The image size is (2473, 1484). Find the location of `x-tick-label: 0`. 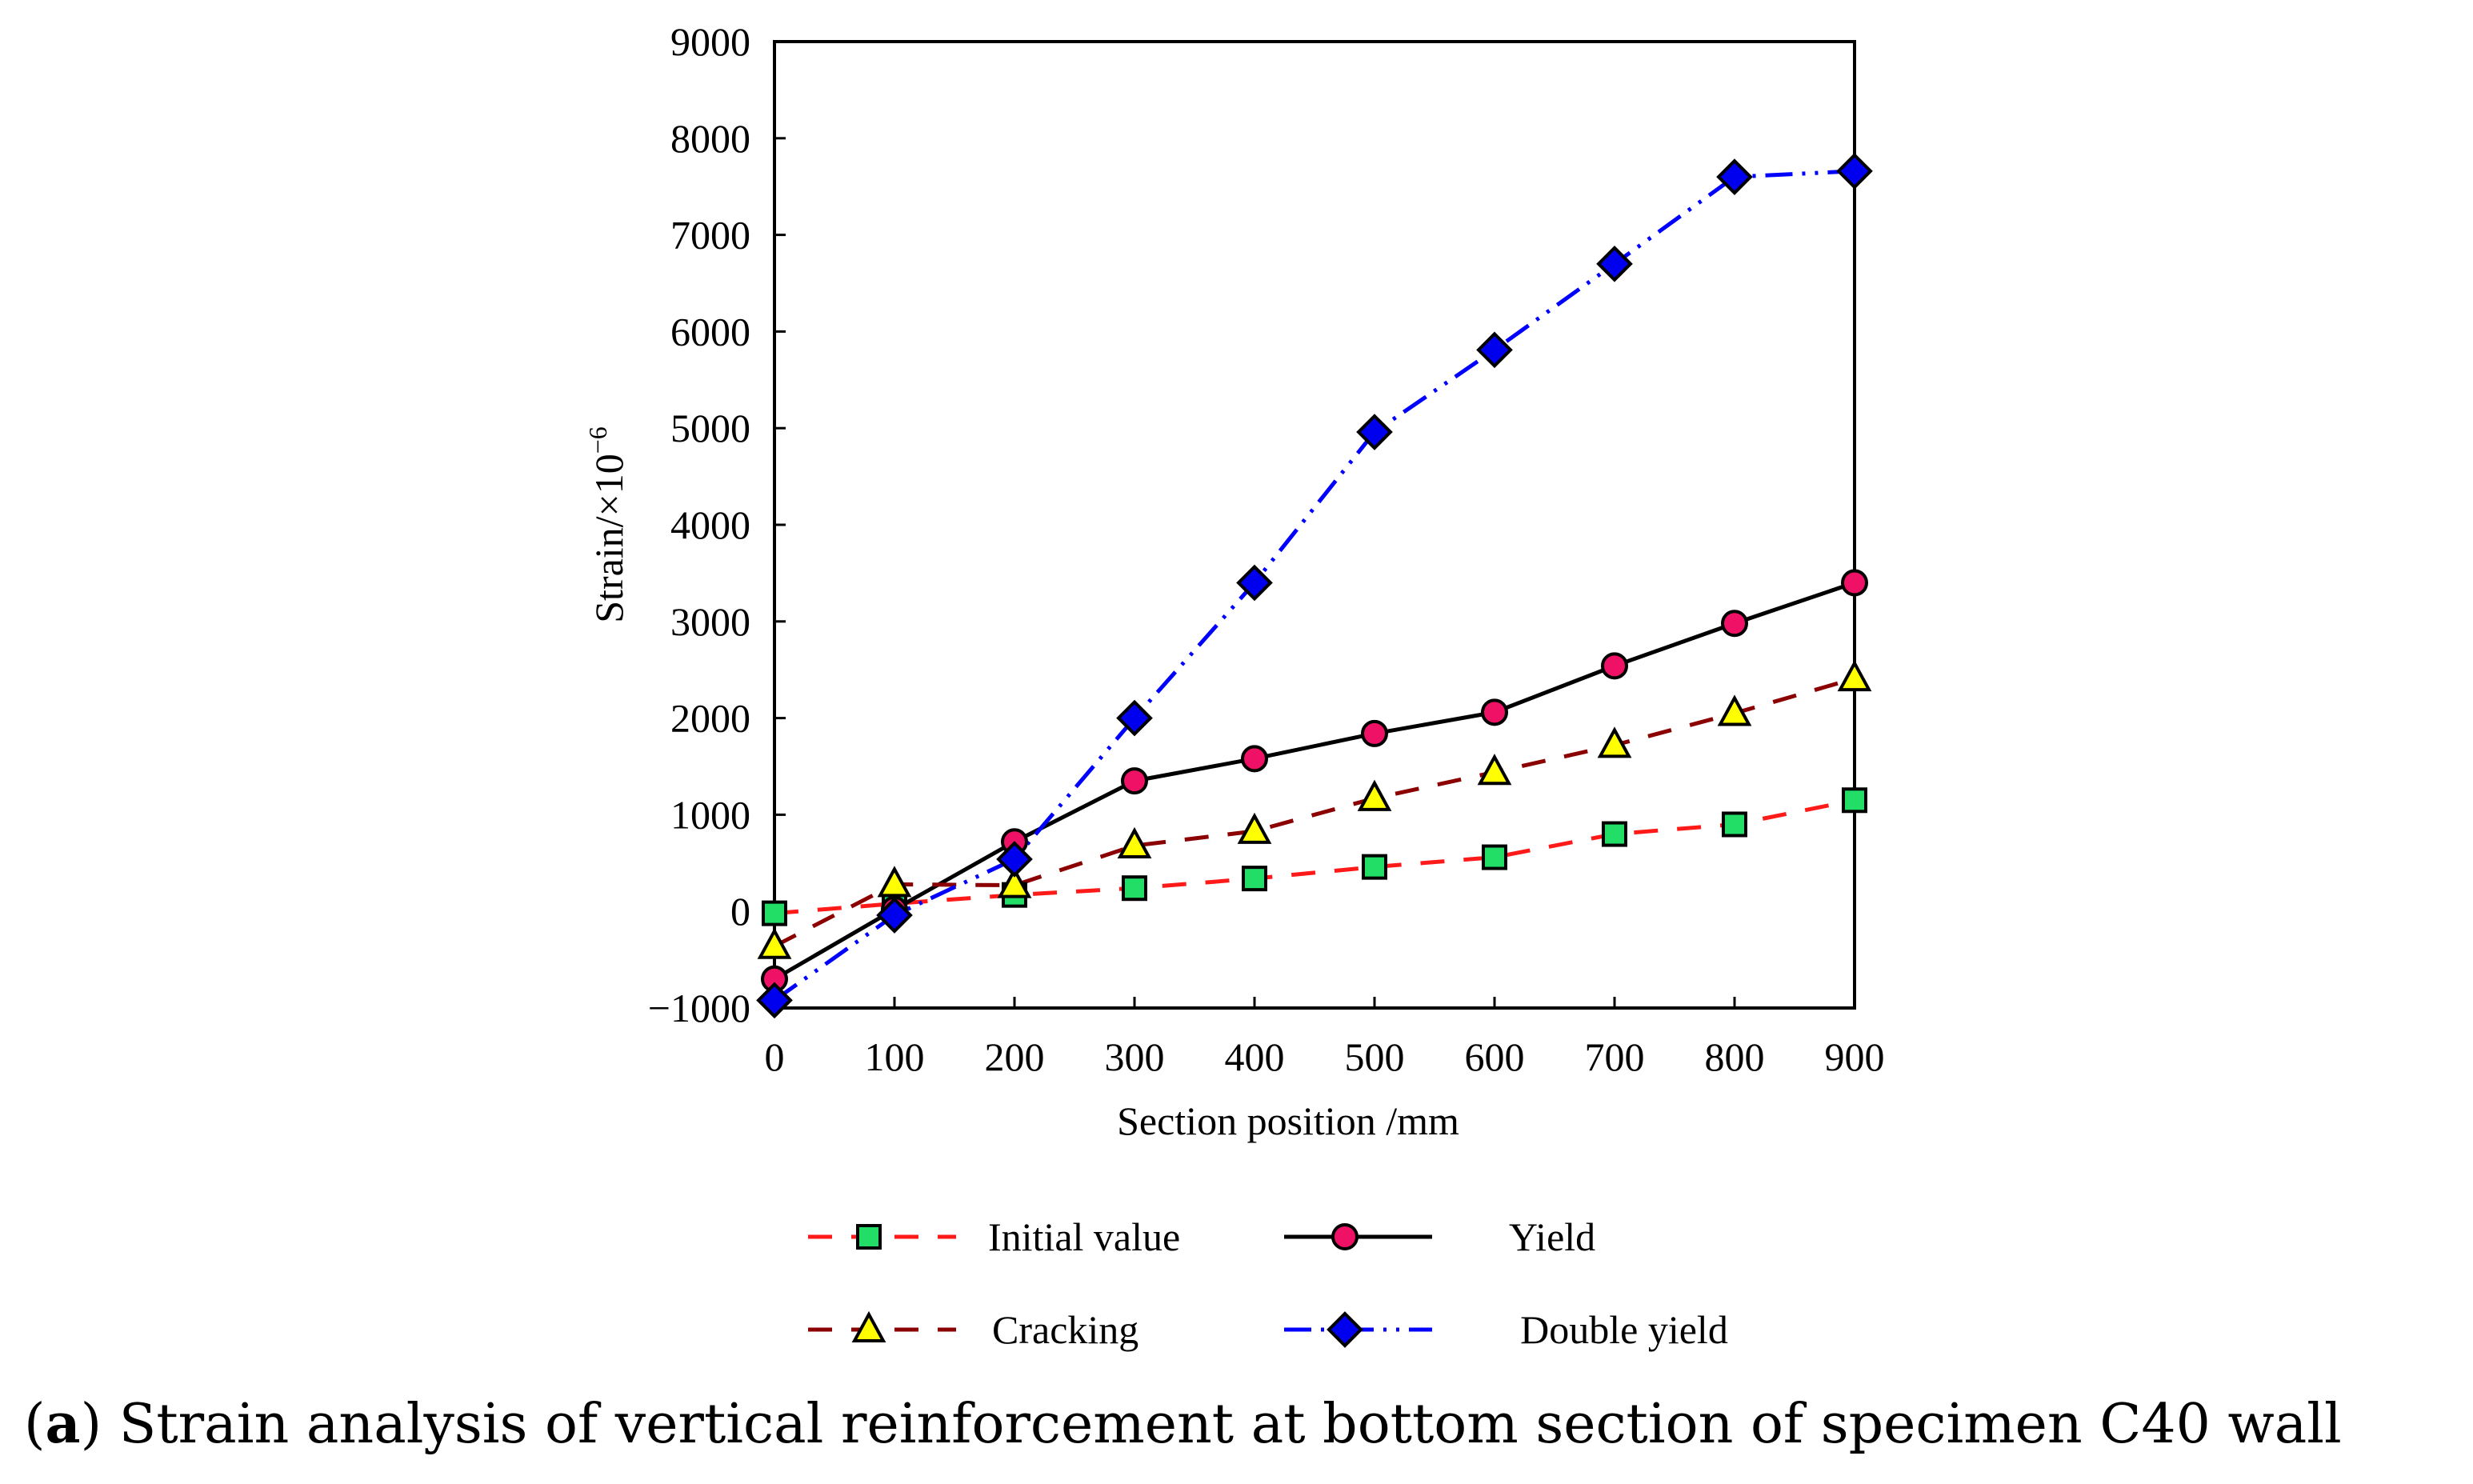

x-tick-label: 0 is located at coordinates (775, 1056).